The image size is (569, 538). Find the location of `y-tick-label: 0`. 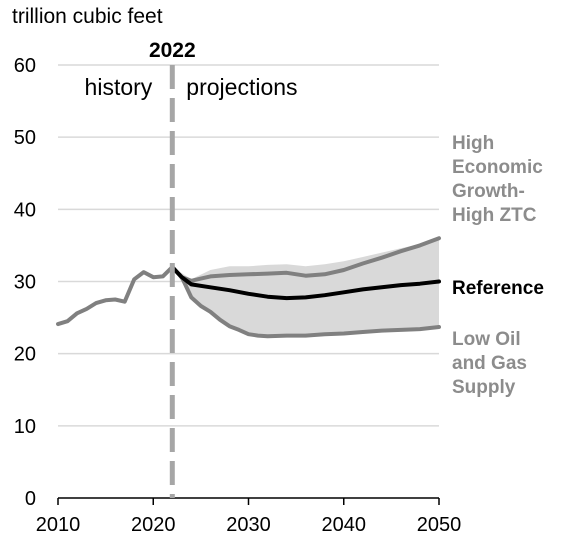

y-tick-label: 0 is located at coordinates (30, 499).